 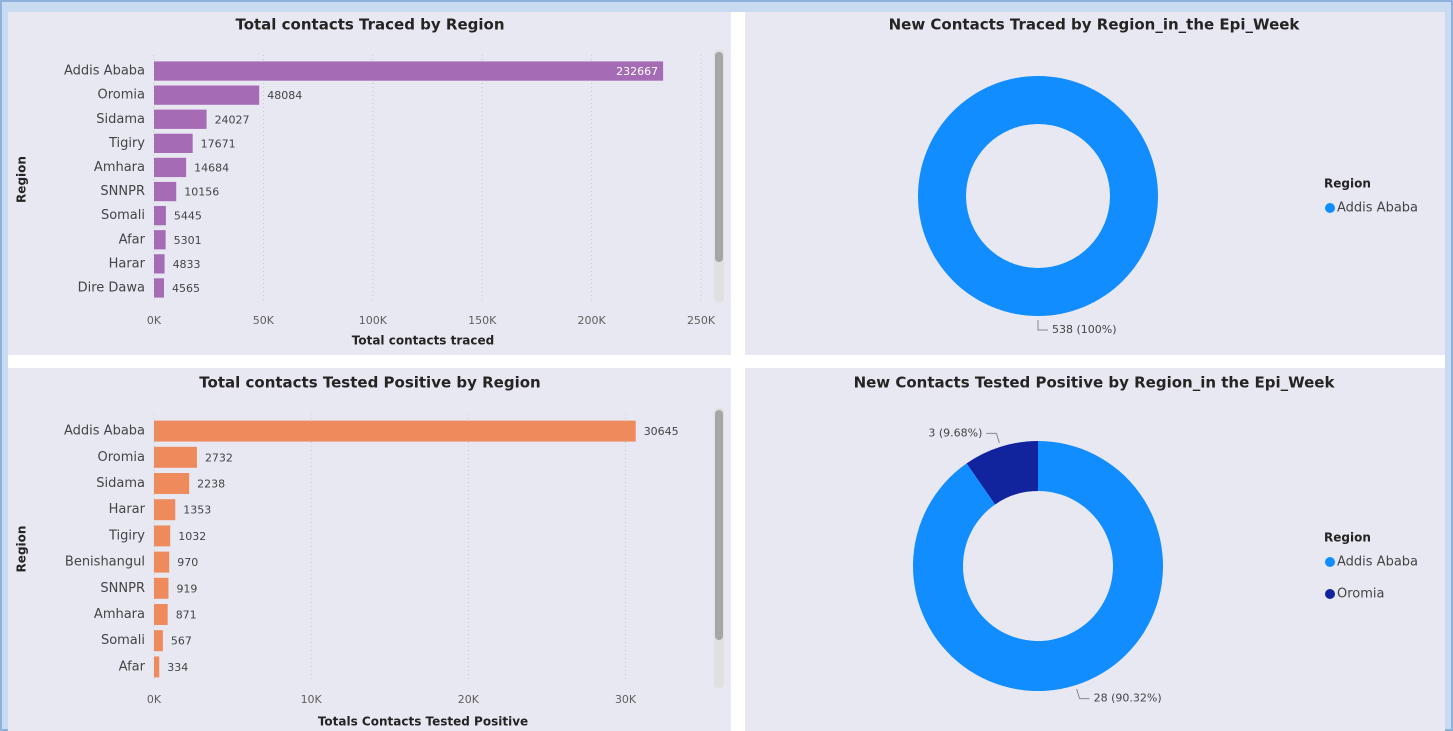 I want to click on data-label: 30645, so click(x=661, y=431).